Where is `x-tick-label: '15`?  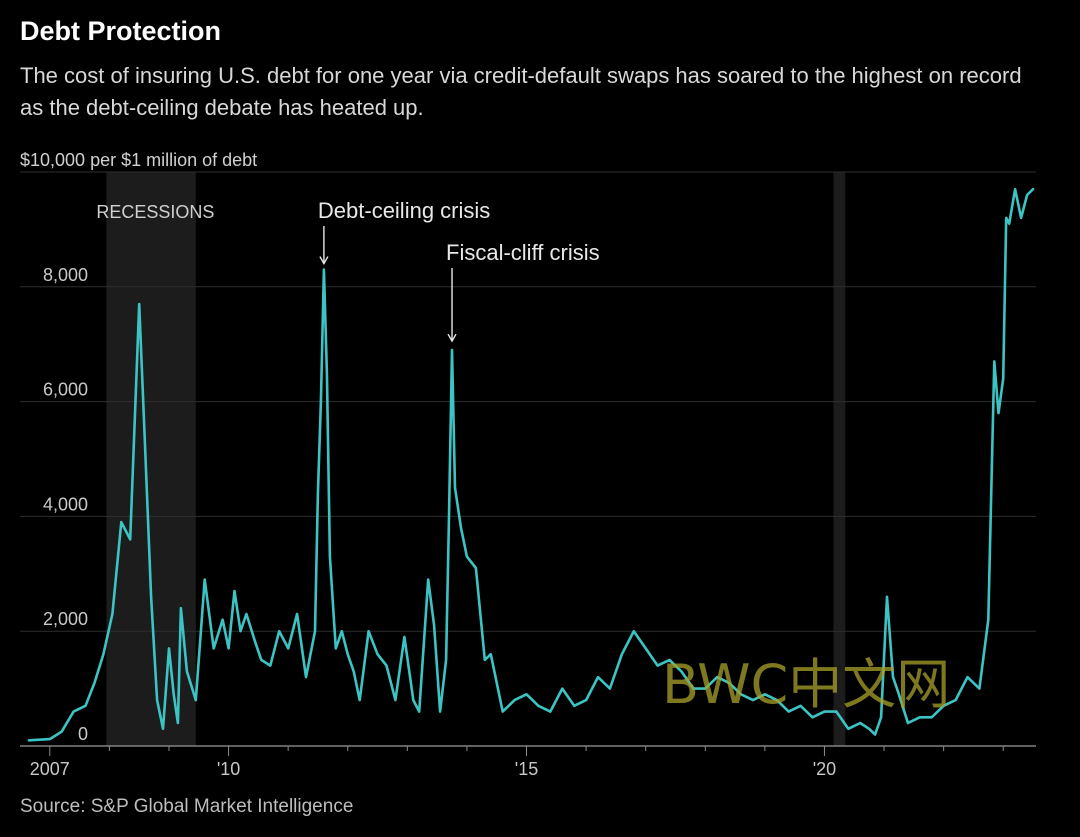 x-tick-label: '15 is located at coordinates (526, 769).